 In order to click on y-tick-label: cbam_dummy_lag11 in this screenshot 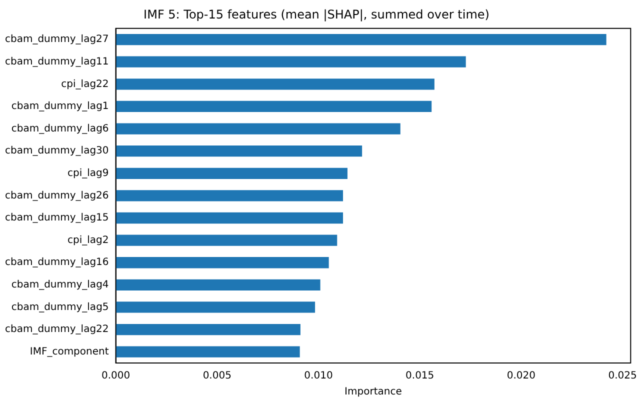, I will do `click(57, 62)`.